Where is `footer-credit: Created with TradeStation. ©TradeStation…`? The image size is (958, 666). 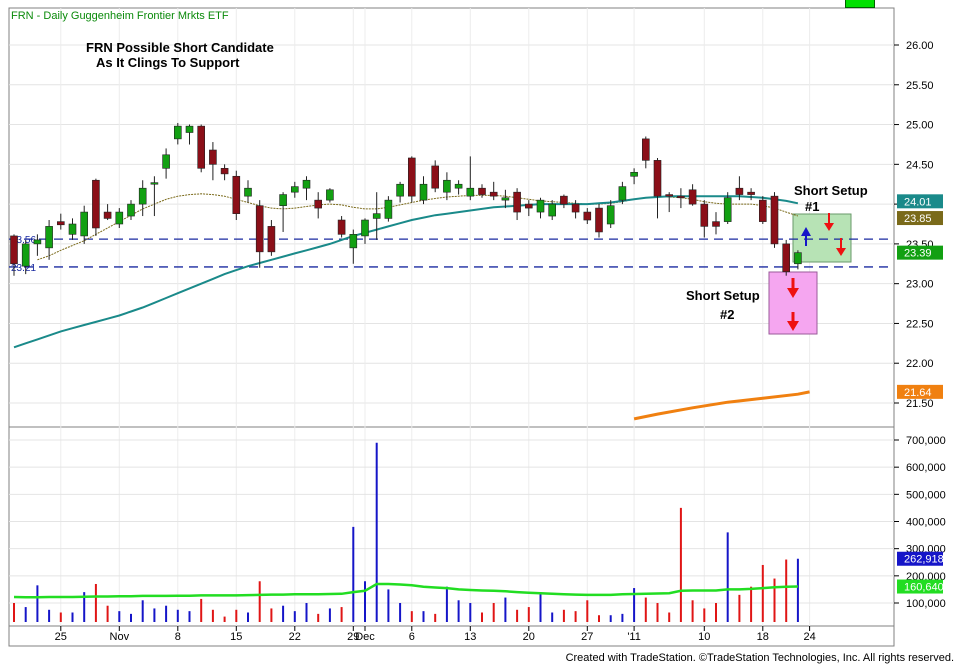
footer-credit: Created with TradeStation. ©TradeStation… is located at coordinates (759, 658).